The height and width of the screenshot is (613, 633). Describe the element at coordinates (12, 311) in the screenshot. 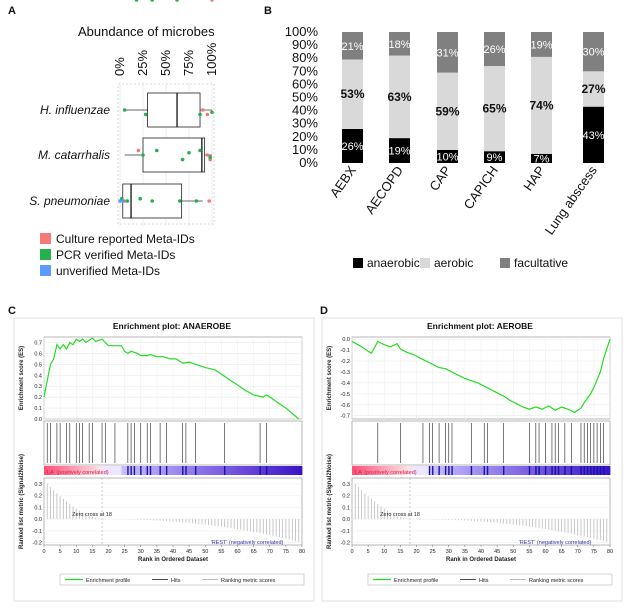

I see `panel-label-c: C` at that location.